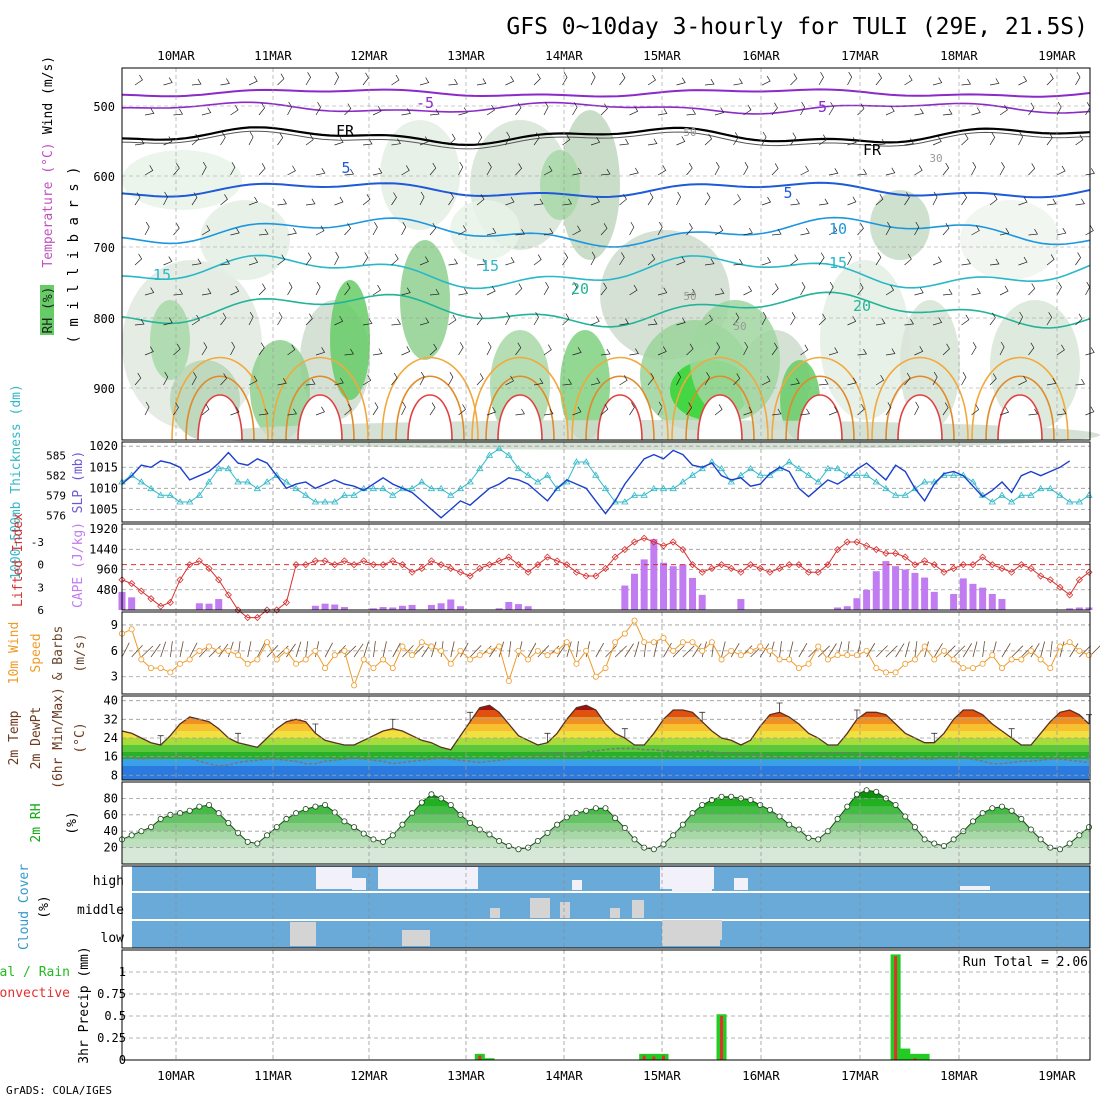  Describe the element at coordinates (48, 95) in the screenshot. I see `ylabel-wind: Wind (m/s)` at that location.